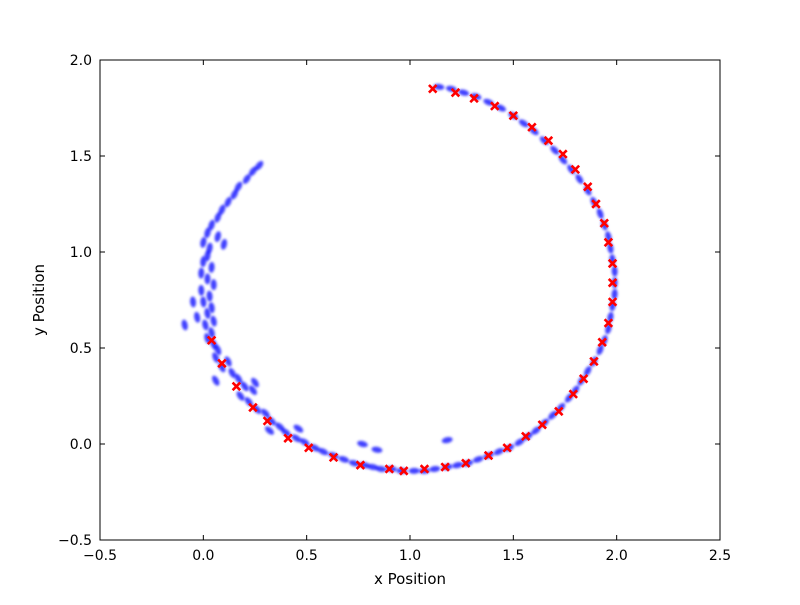 The width and height of the screenshot is (800, 605). I want to click on y-axis-label: y Position, so click(39, 300).